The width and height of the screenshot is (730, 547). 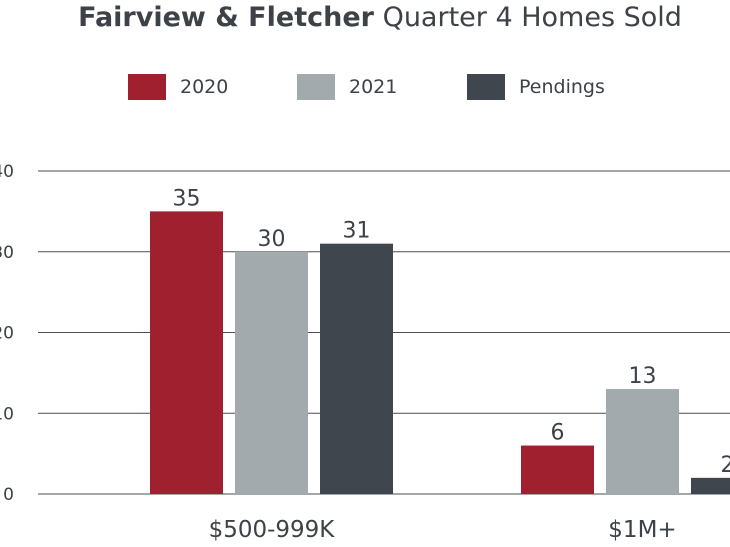 What do you see at coordinates (186, 352) in the screenshot?
I see `bar-500-999k-2020` at bounding box center [186, 352].